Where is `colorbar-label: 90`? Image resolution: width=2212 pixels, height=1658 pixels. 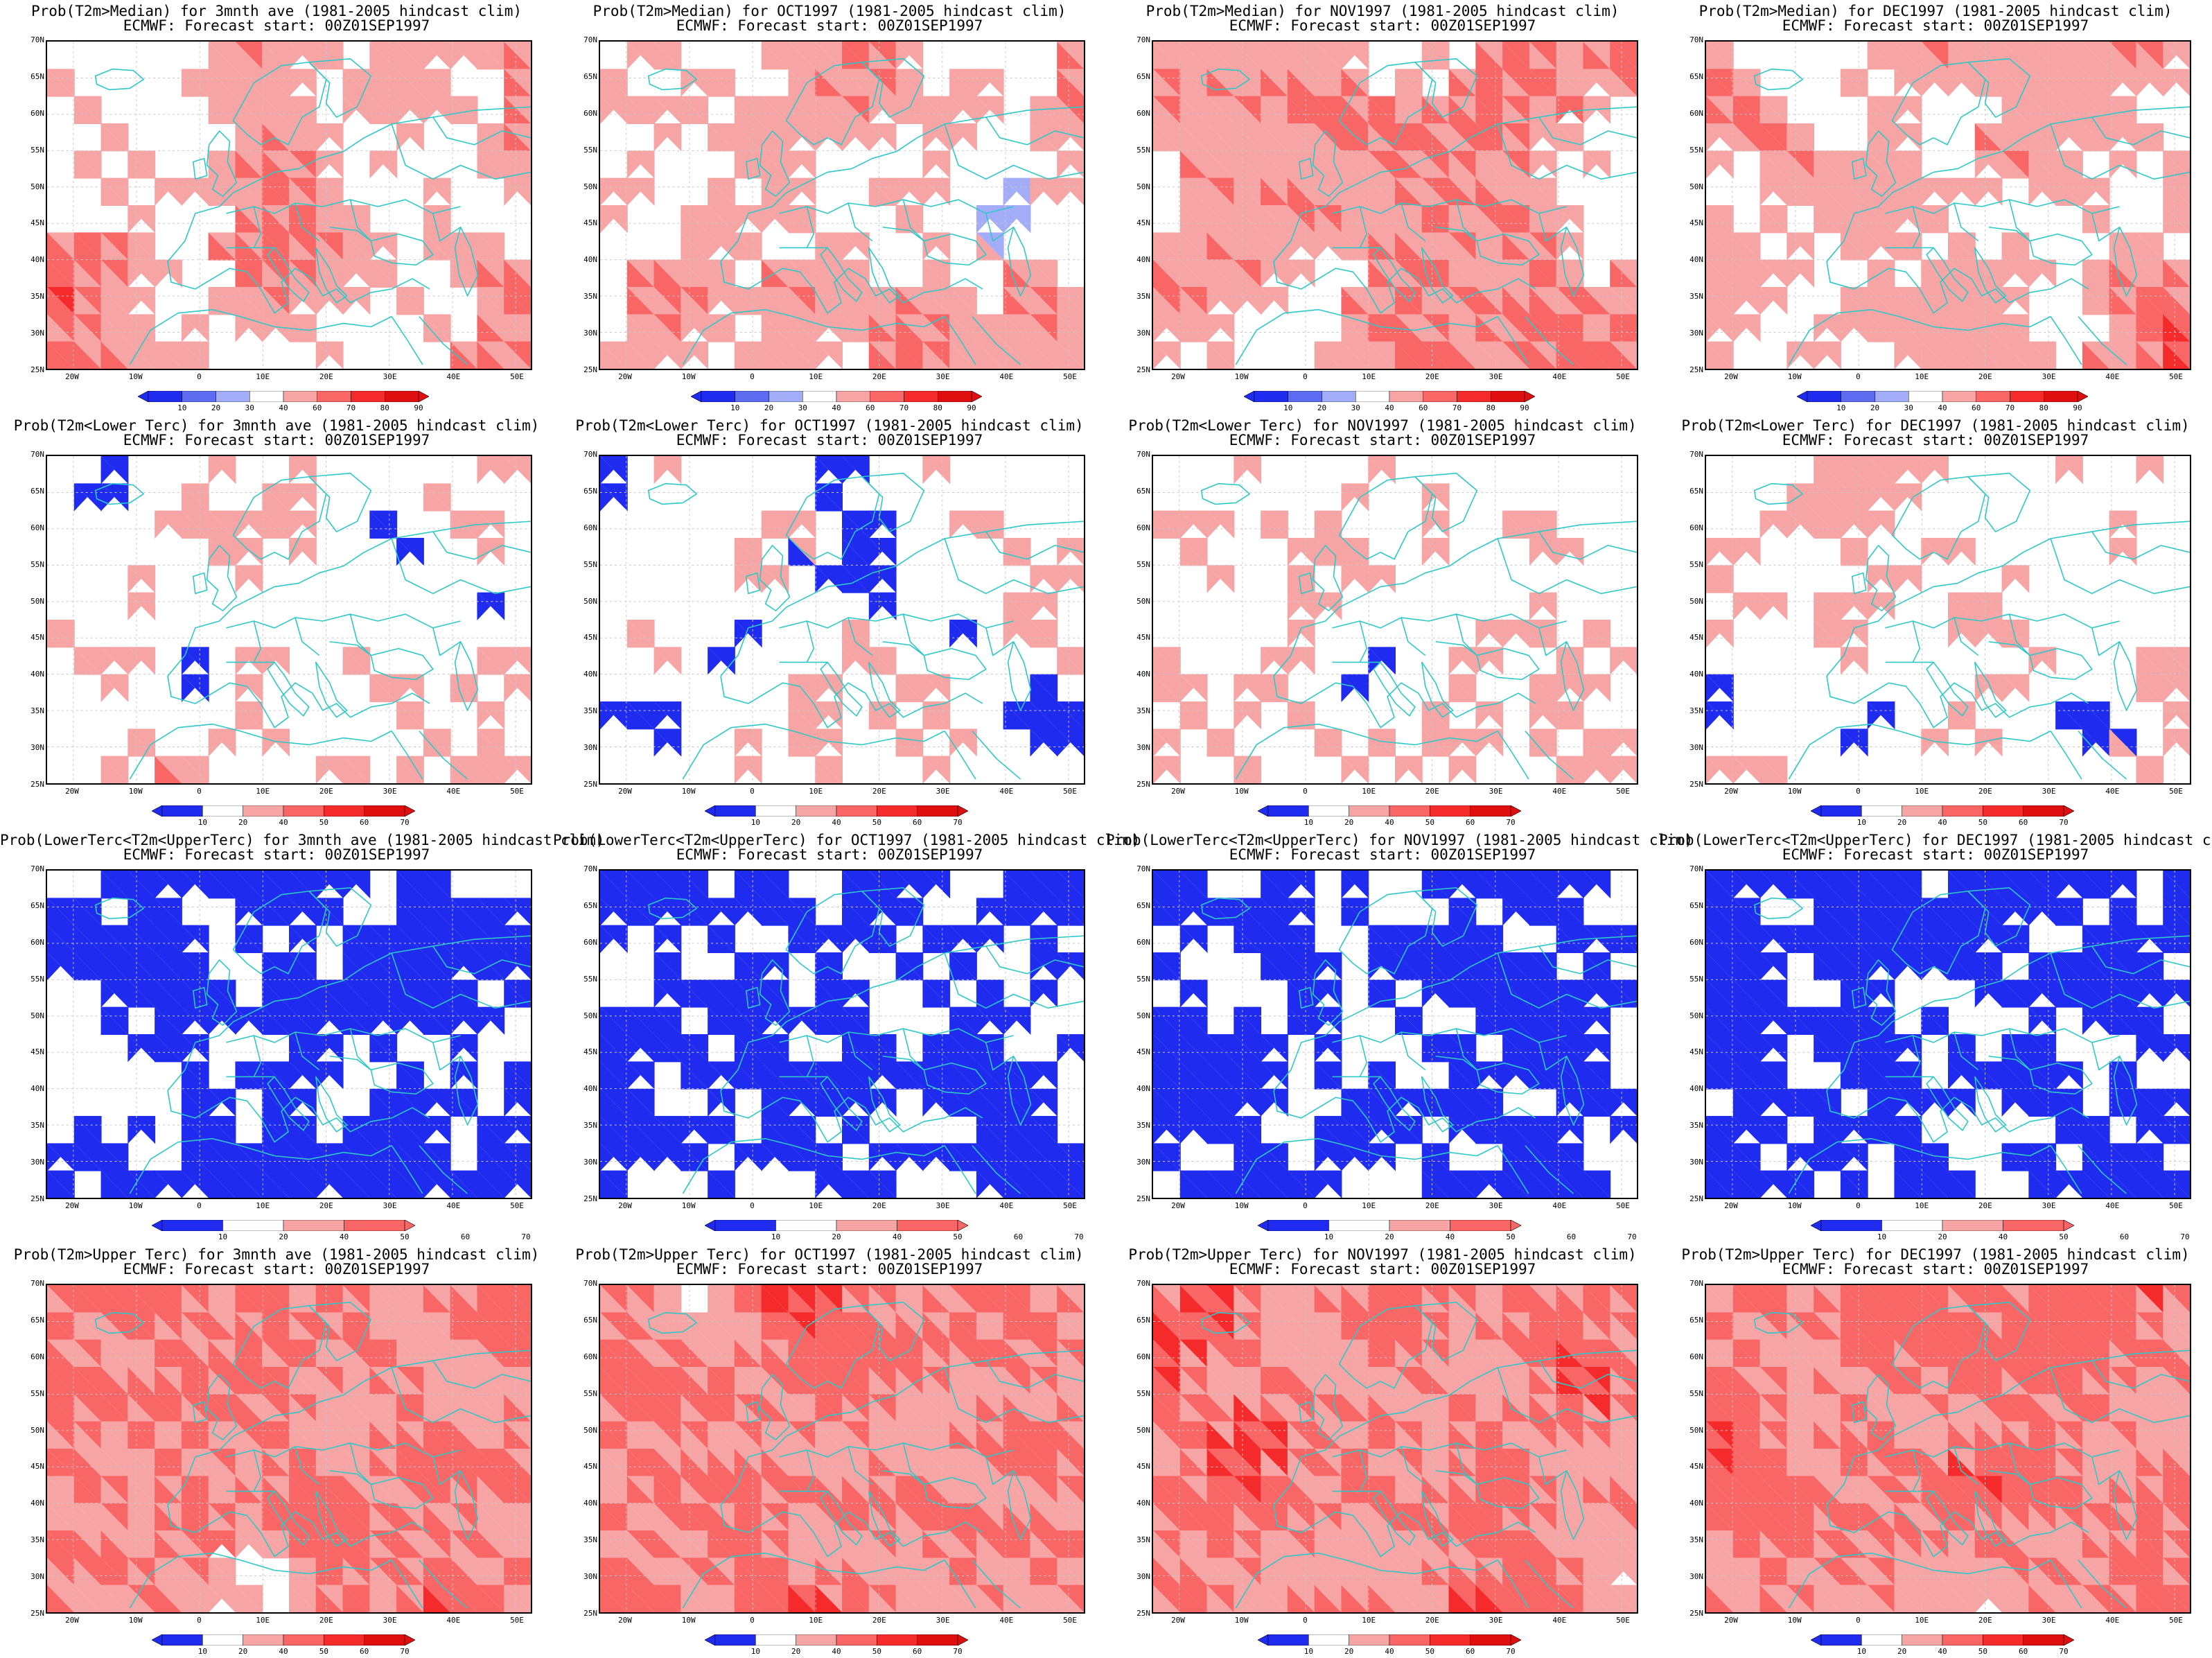
colorbar-label: 90 is located at coordinates (2077, 408).